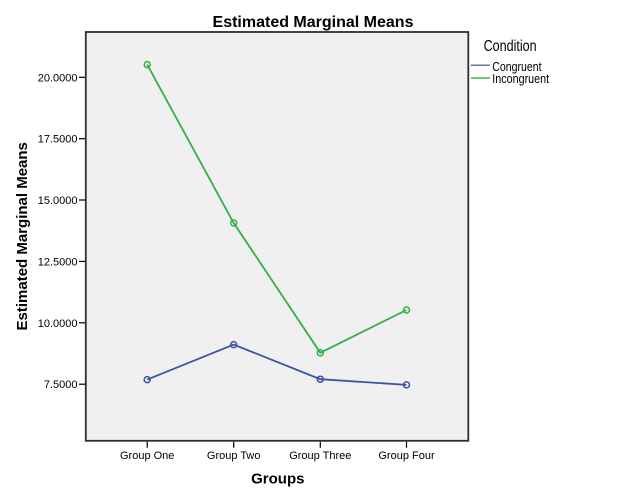  Describe the element at coordinates (58, 201) in the screenshot. I see `svg-text: 15.0000` at that location.